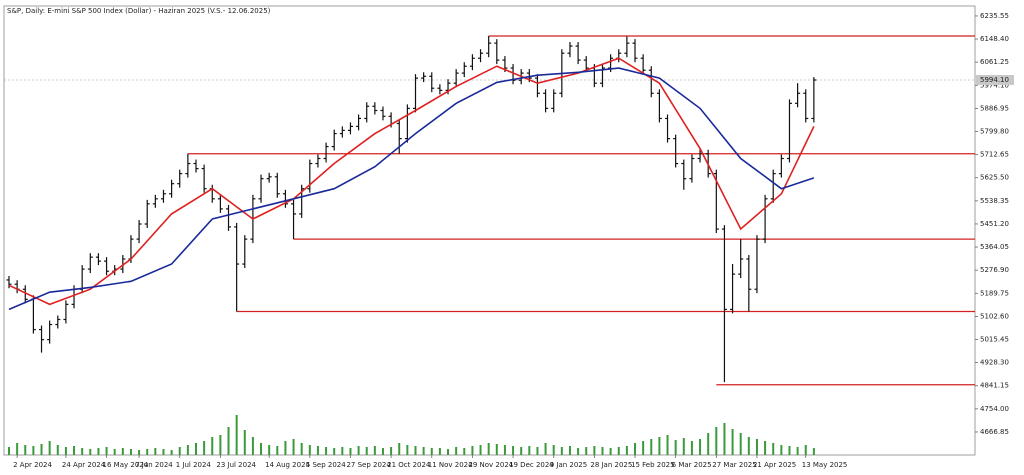 This screenshot has width=1024, height=475. Describe the element at coordinates (692, 465) in the screenshot. I see `x-tick-label: 6 Mar 2025` at that location.